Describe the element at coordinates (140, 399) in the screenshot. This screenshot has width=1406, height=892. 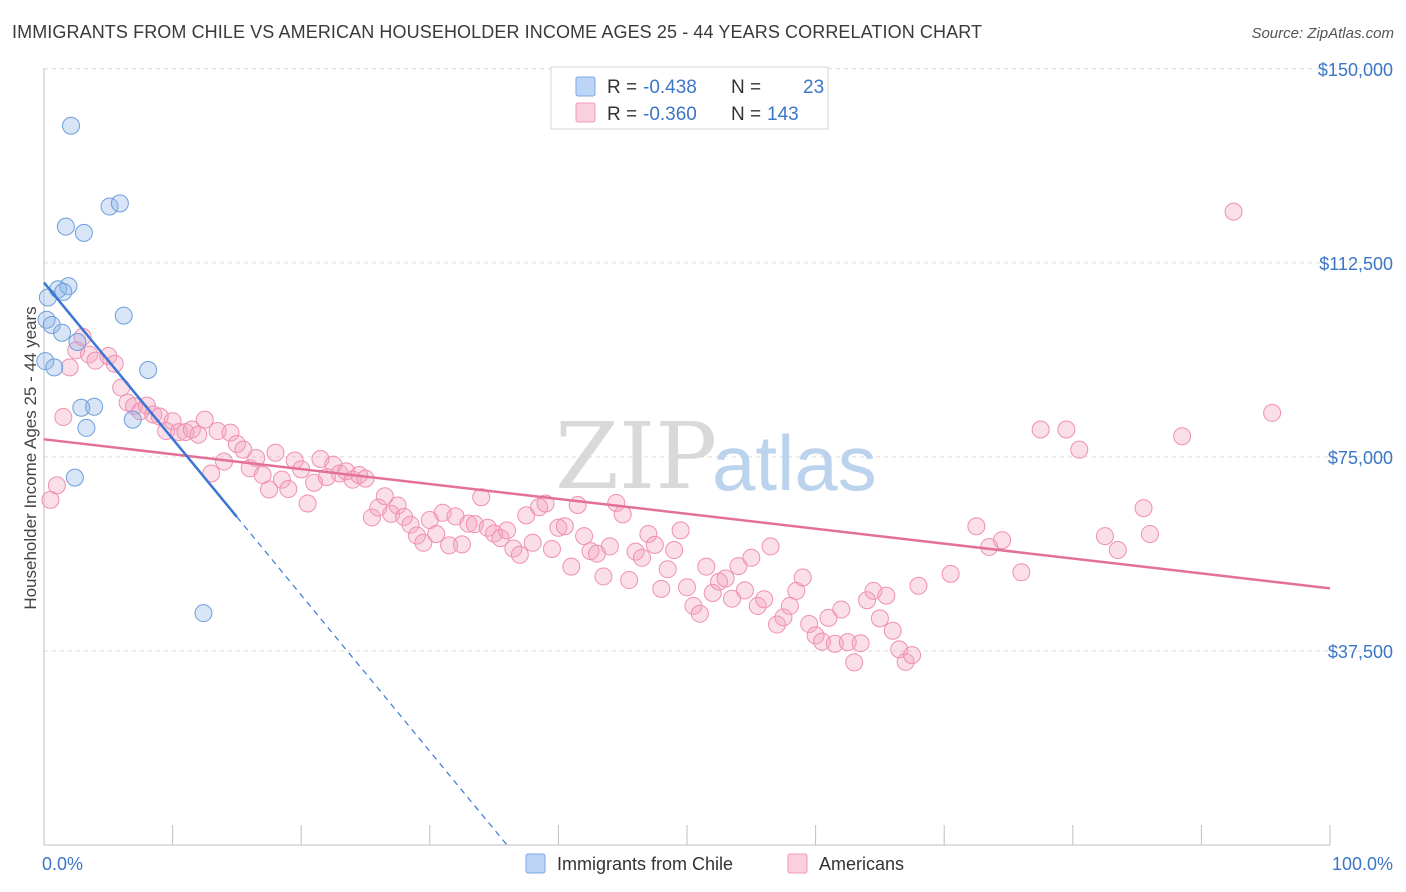
I see `chile-trend-line` at that location.